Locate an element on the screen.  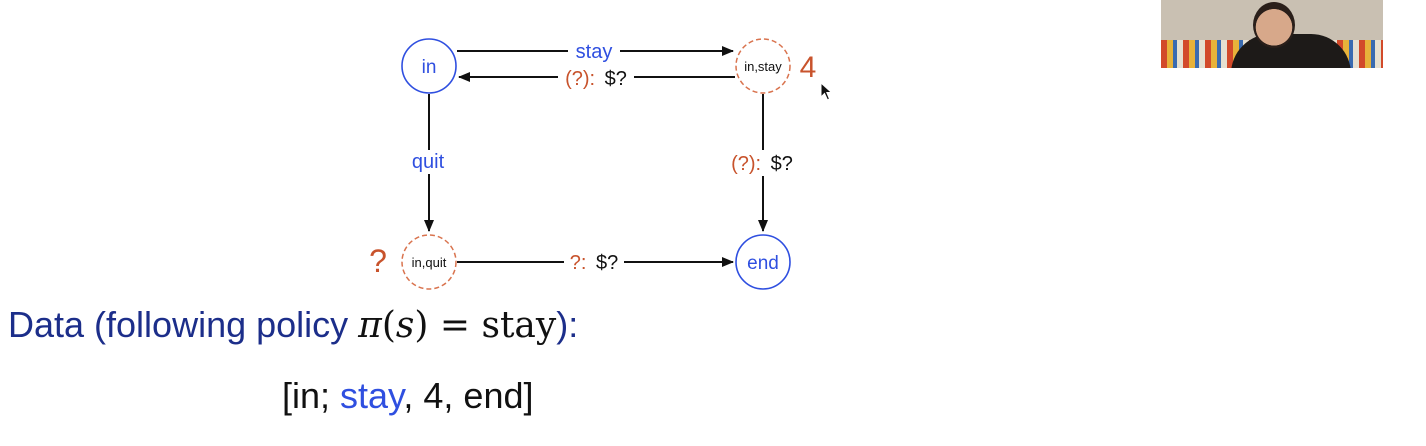
node-in-quit: in,quit is located at coordinates (429, 262).